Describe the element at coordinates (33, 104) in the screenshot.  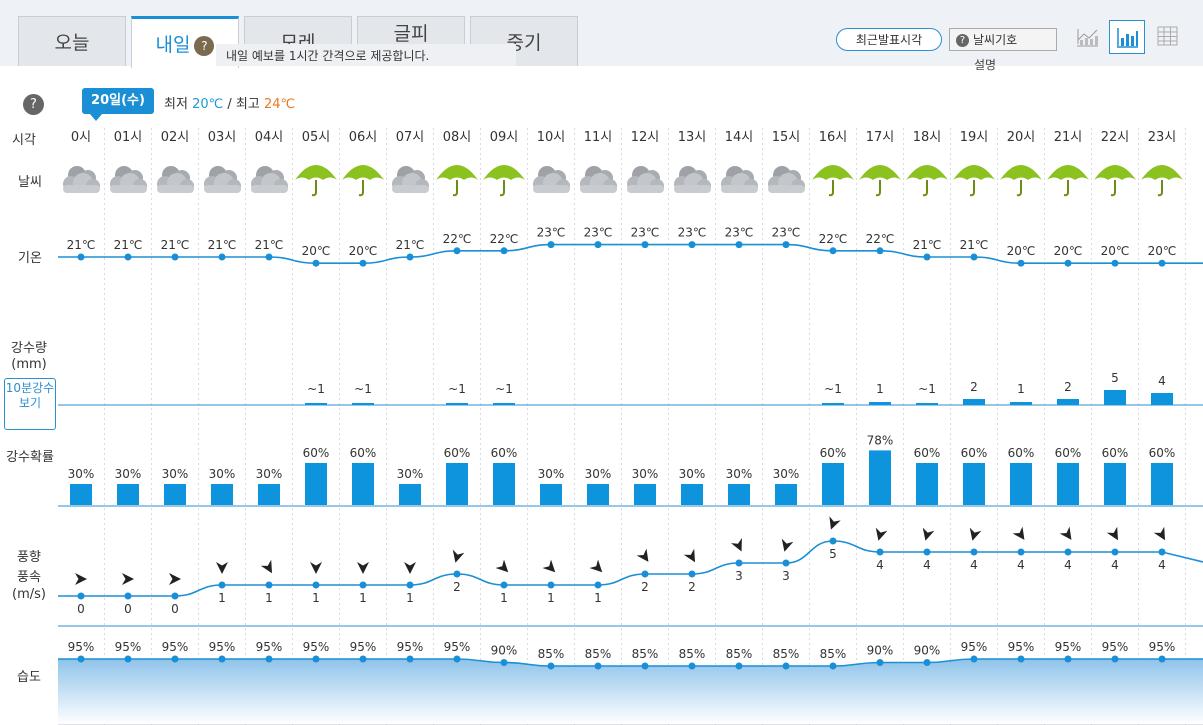
I see `chart-help-icon: ?` at that location.